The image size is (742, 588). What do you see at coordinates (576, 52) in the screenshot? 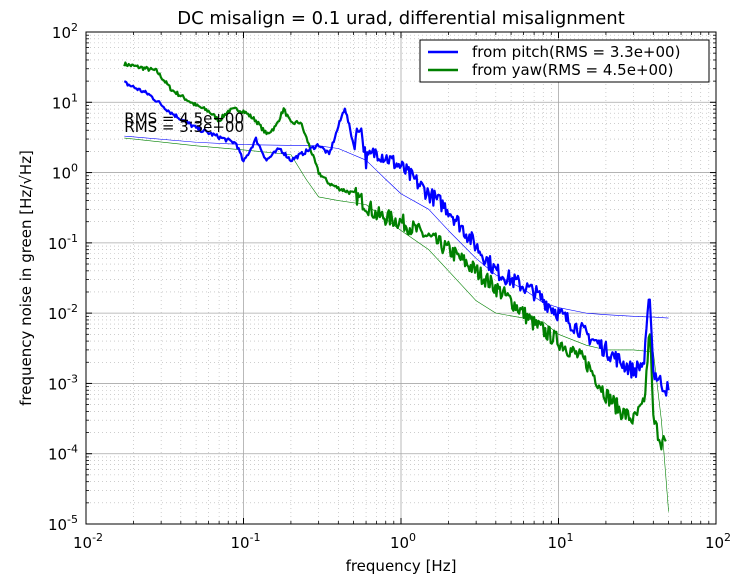
I see `legend-label-pitch: from pitch(RMS = 3.3e+00)` at bounding box center [576, 52].